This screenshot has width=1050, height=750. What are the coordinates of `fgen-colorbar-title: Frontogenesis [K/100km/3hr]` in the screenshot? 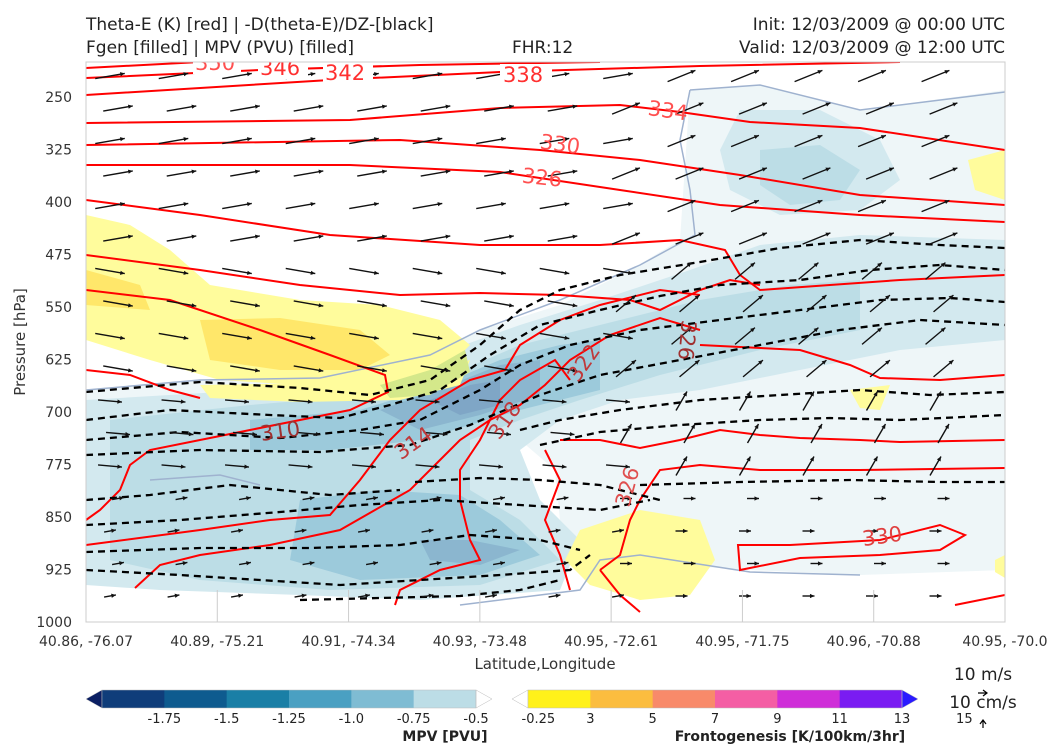 It's located at (790, 737).